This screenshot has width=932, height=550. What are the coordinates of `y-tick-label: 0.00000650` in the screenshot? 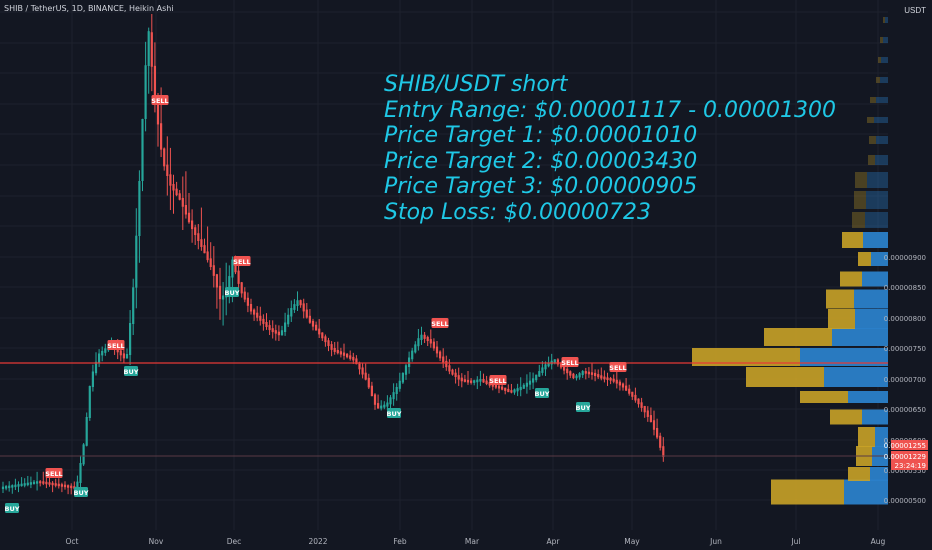 It's located at (905, 410).